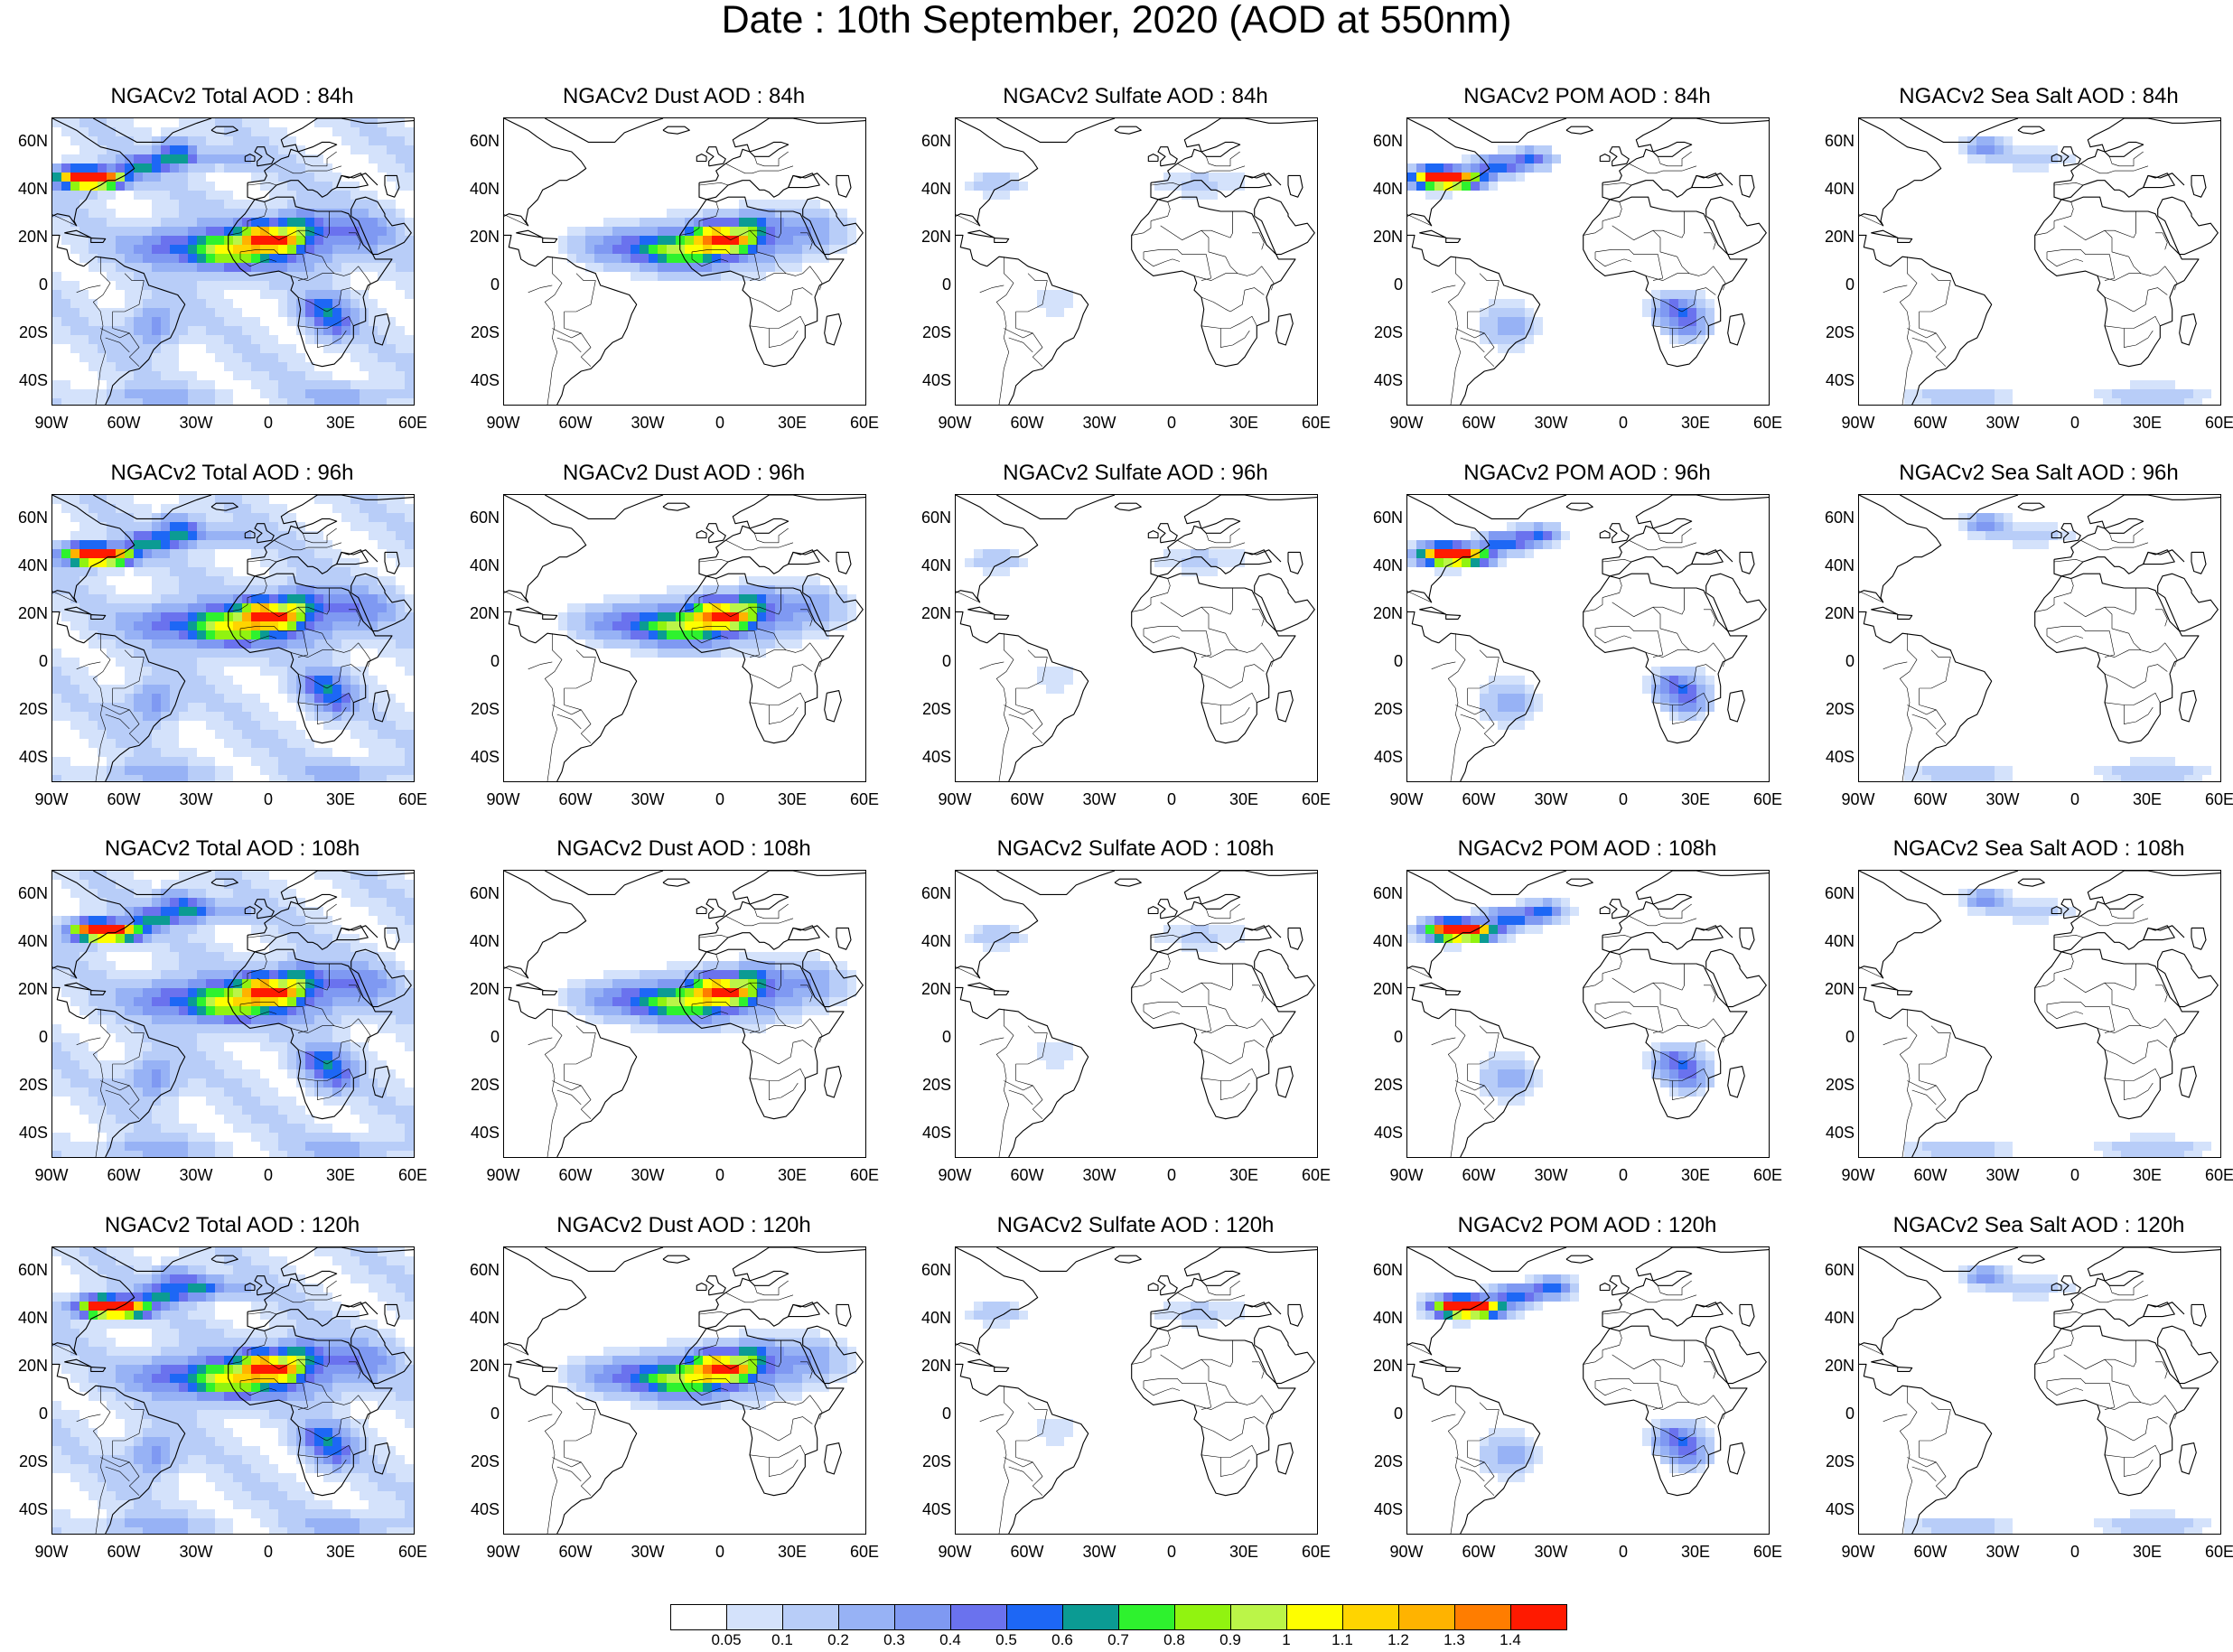  I want to click on lat-tick-label: 40N, so click(32, 565).